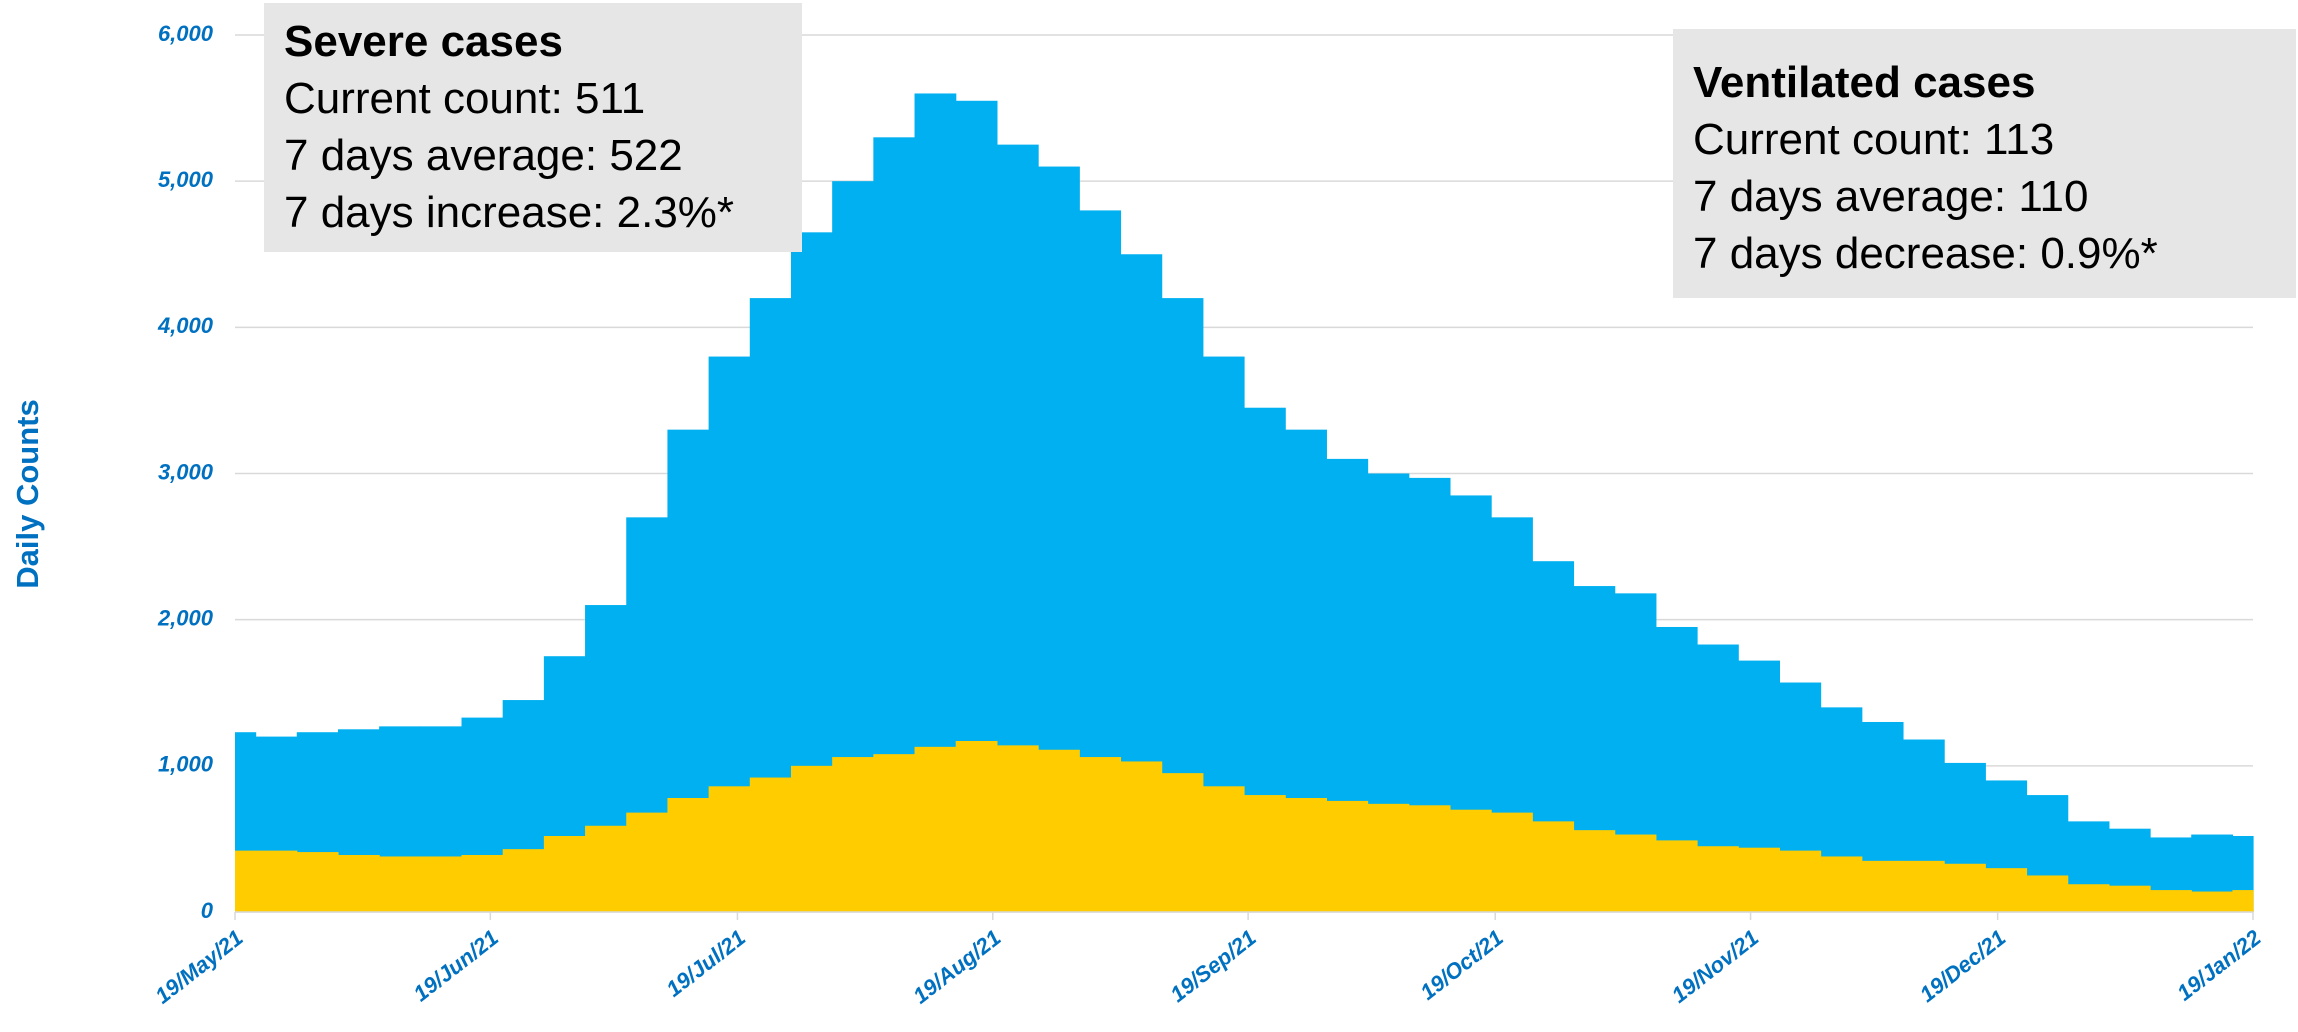 This screenshot has width=2298, height=1032. Describe the element at coordinates (186, 179) in the screenshot. I see `y-tick-label: 5,000` at that location.